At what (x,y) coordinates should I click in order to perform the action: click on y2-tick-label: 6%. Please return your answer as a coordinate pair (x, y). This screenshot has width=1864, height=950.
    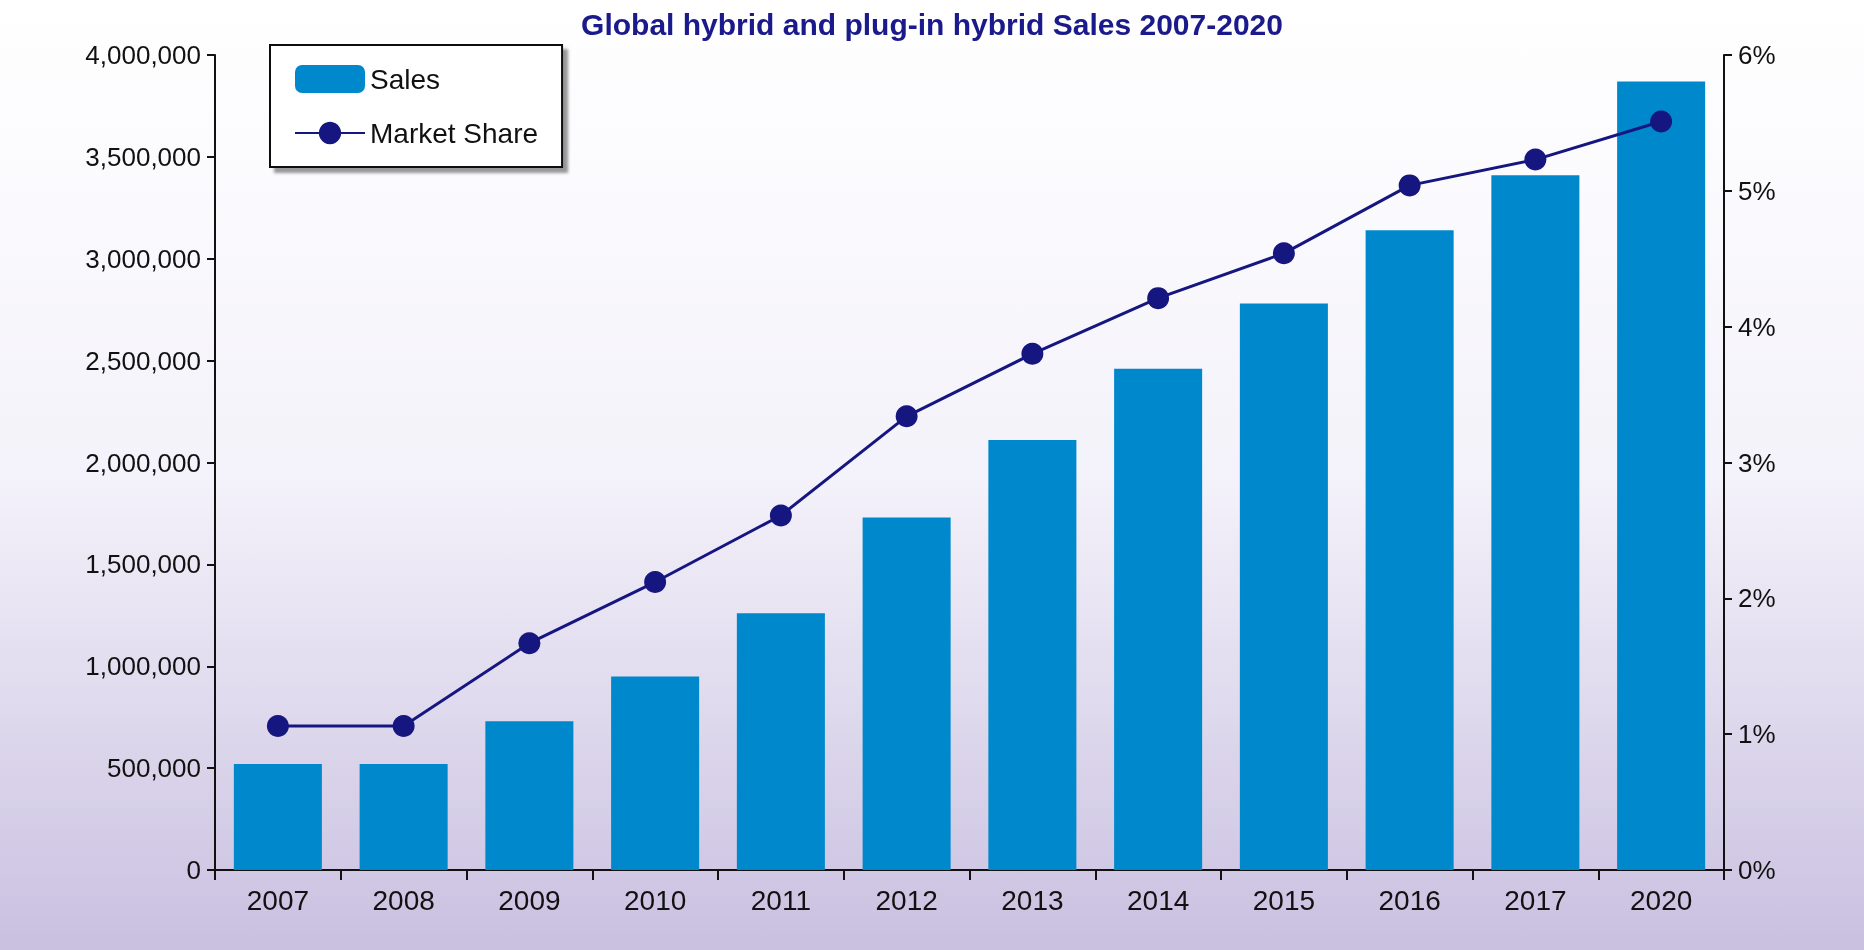
    Looking at the image, I should click on (1757, 55).